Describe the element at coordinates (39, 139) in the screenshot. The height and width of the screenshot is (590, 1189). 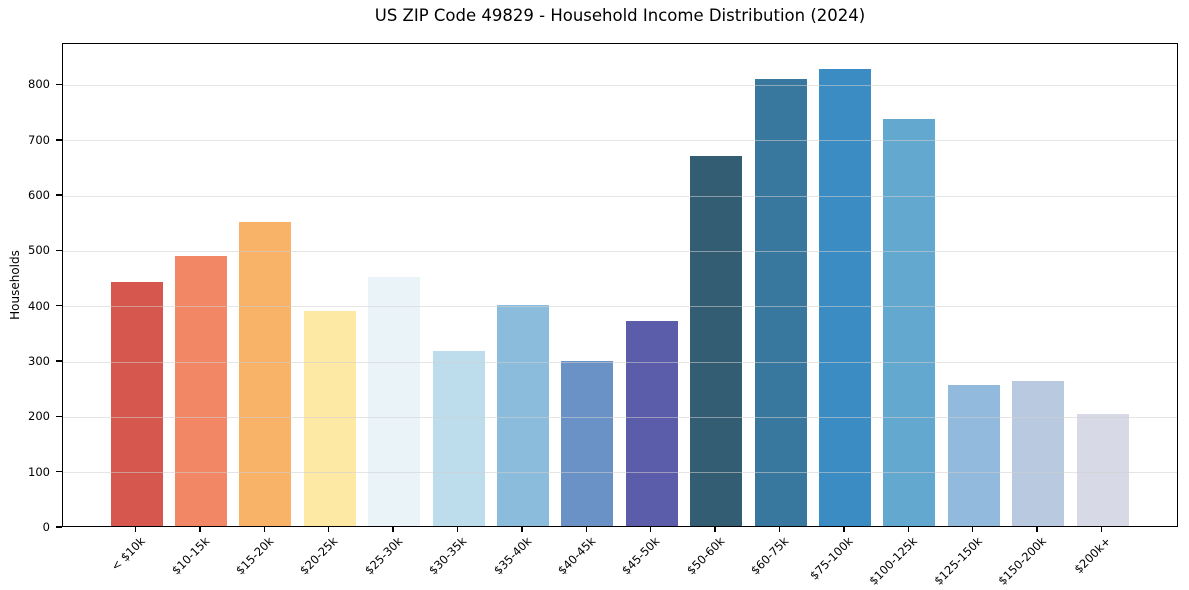
I see `y-tick-label: 700` at that location.